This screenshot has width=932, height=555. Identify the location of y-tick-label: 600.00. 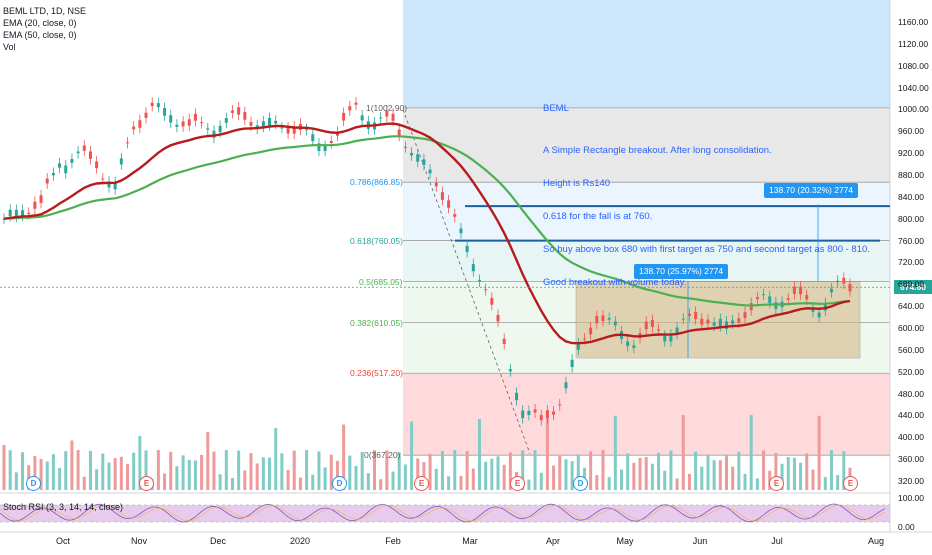
(911, 328).